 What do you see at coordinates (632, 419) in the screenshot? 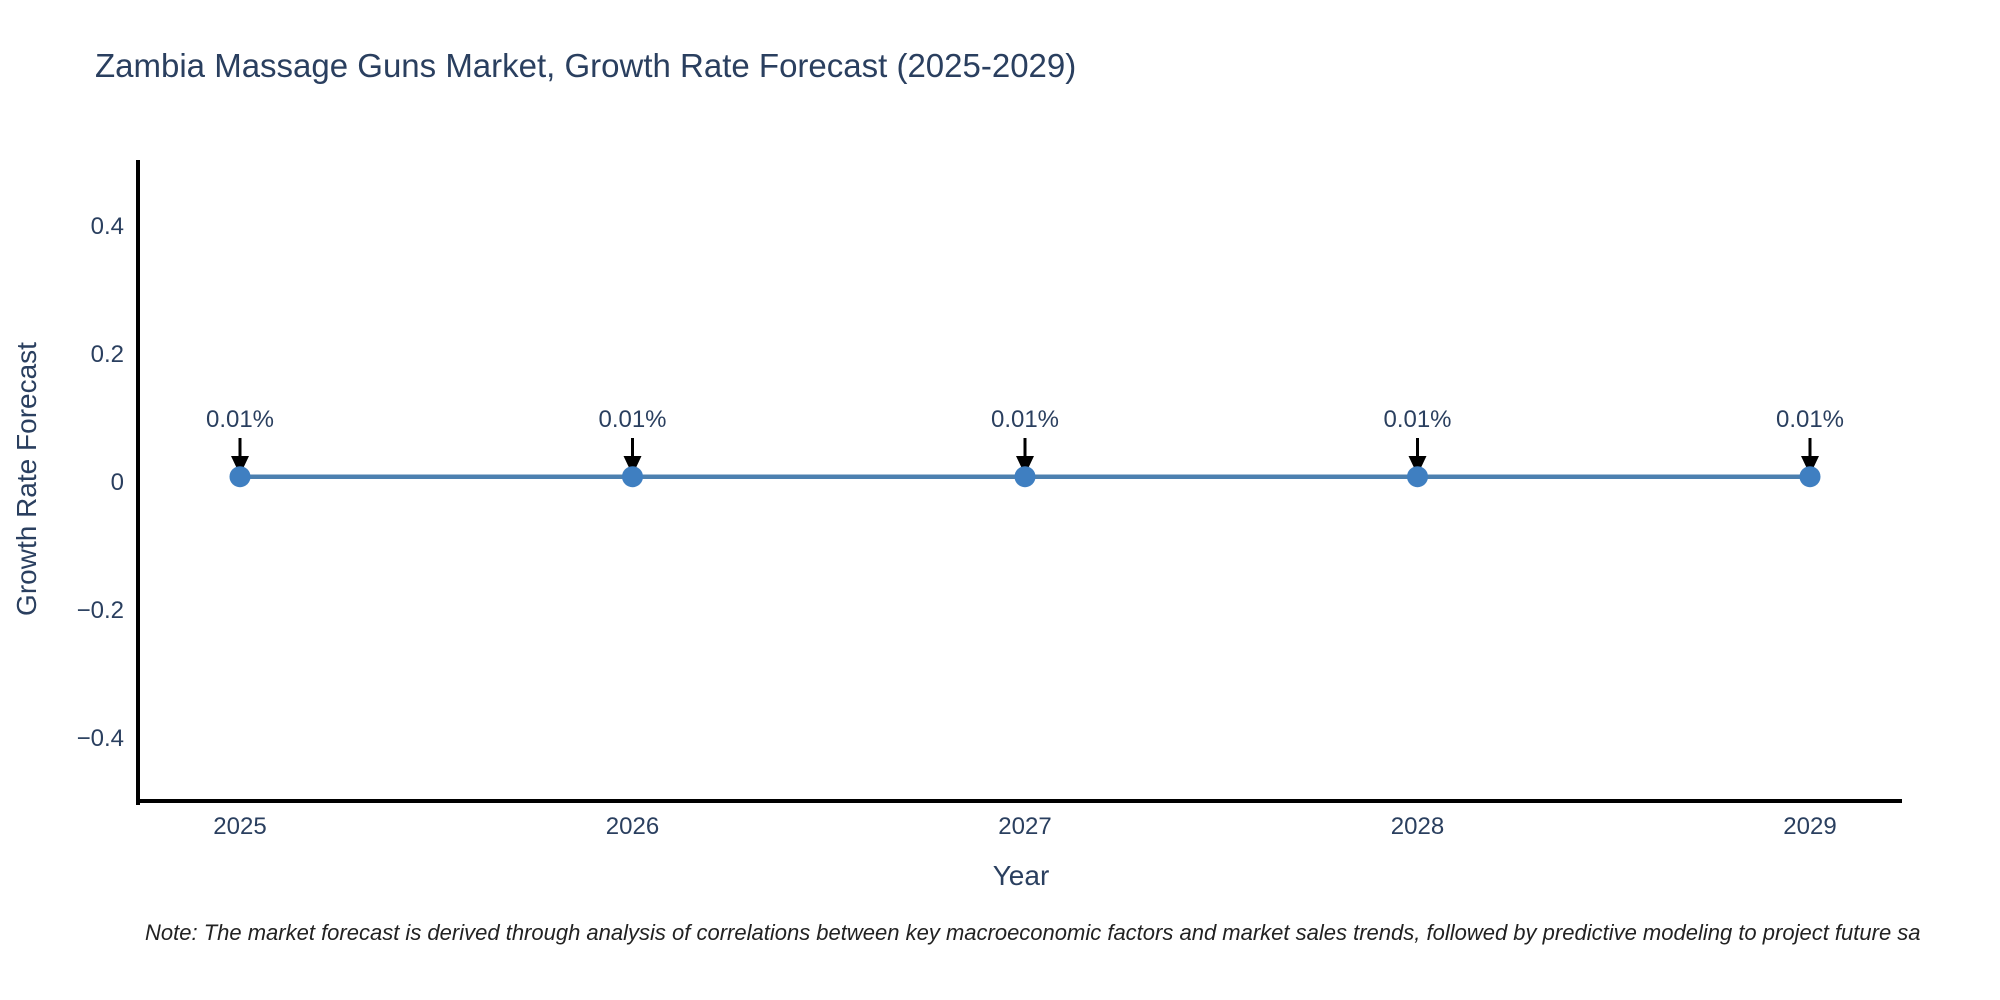
I see `data-label-2026: 0.01%` at bounding box center [632, 419].